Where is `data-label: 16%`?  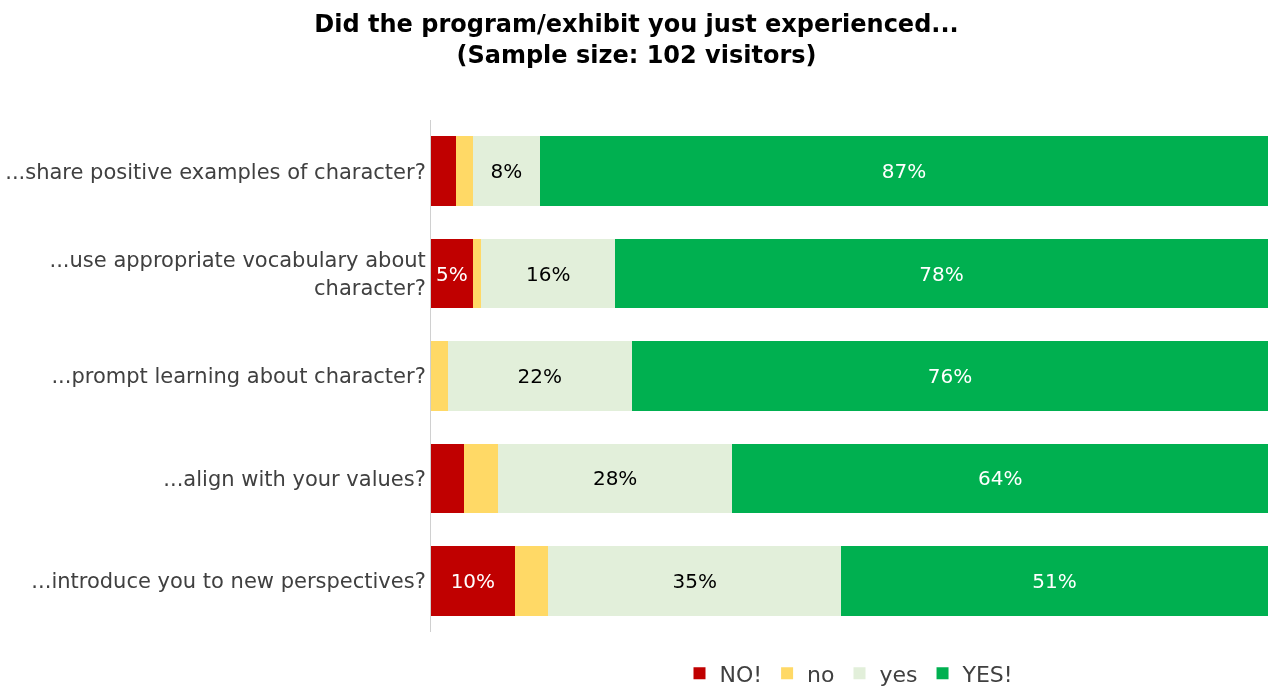 data-label: 16% is located at coordinates (548, 273).